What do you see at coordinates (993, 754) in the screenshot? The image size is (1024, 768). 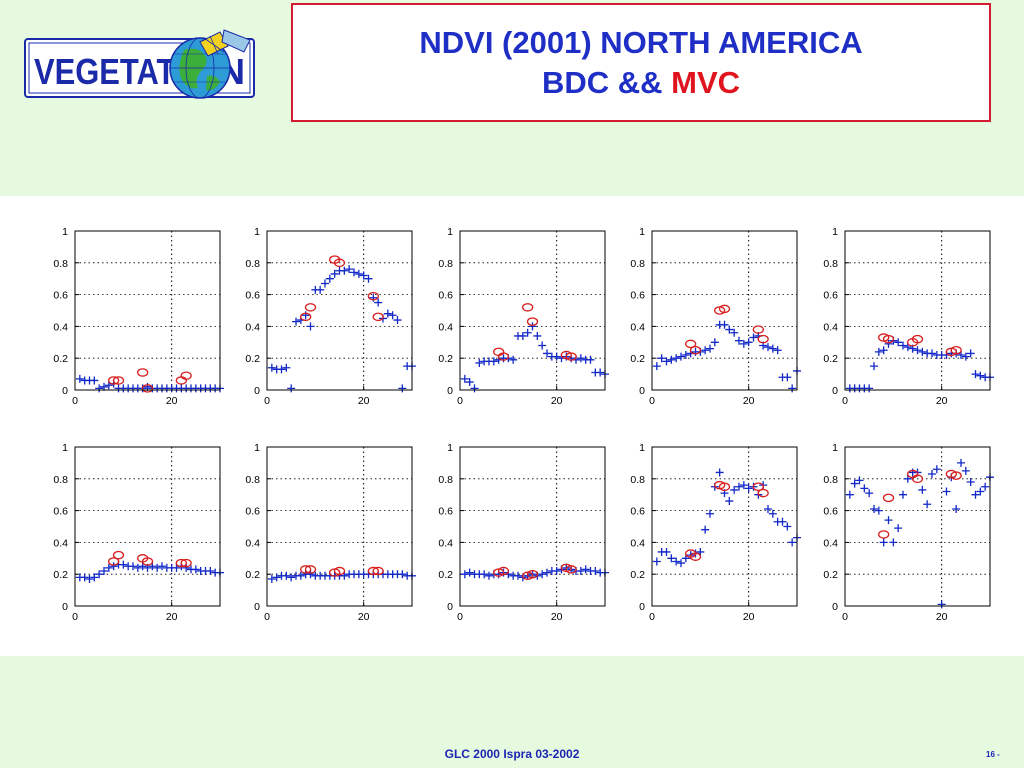 I see `page-number: 16 -` at bounding box center [993, 754].